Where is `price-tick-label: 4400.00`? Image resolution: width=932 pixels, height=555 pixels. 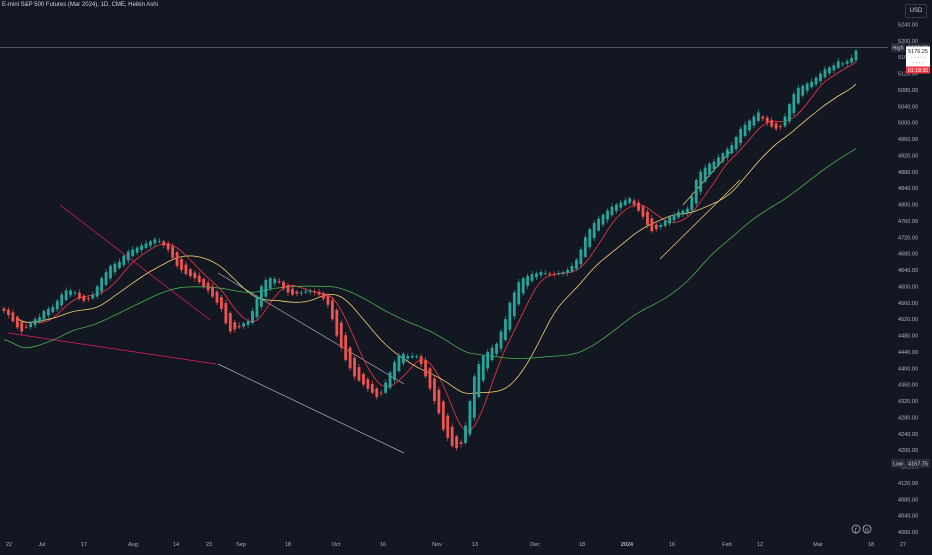 price-tick-label: 4400.00 is located at coordinates (908, 369).